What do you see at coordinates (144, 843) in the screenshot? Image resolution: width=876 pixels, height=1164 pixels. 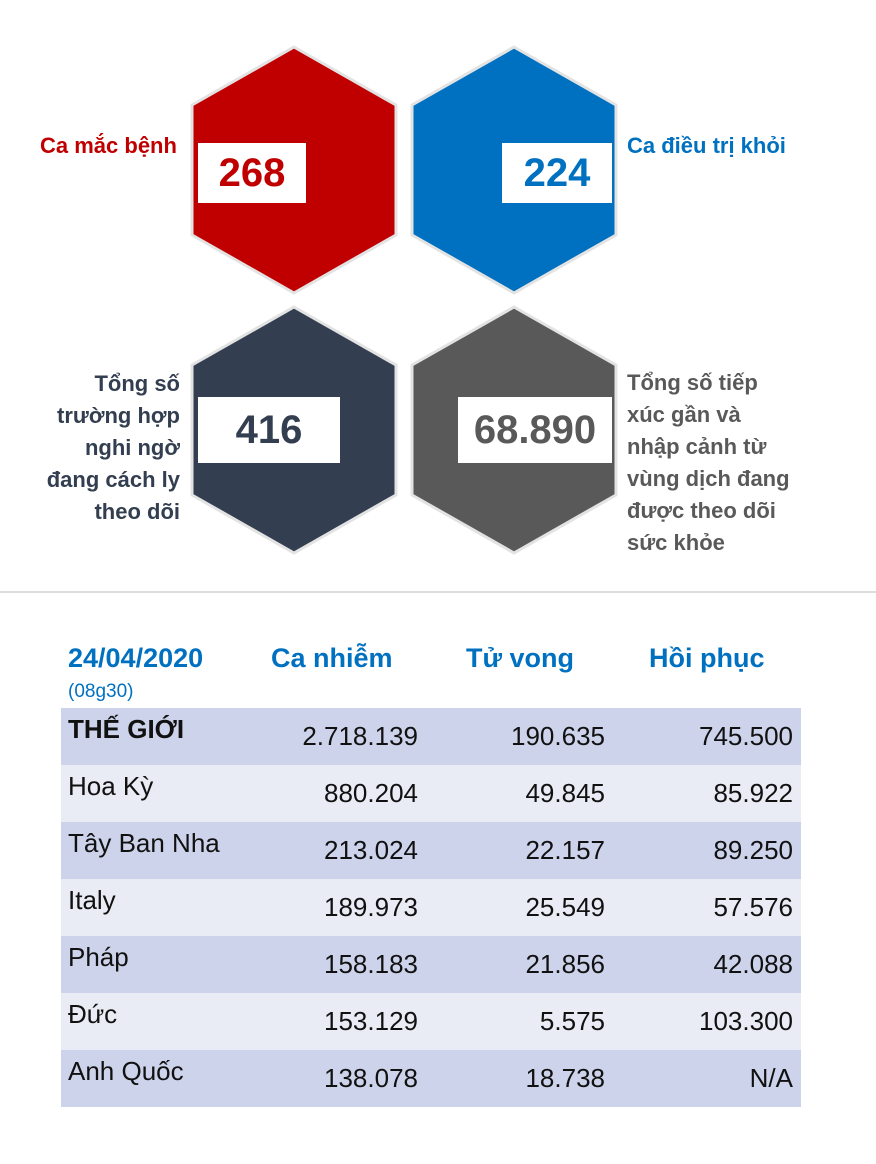 I see `country-name: Tây Ban Nha` at bounding box center [144, 843].